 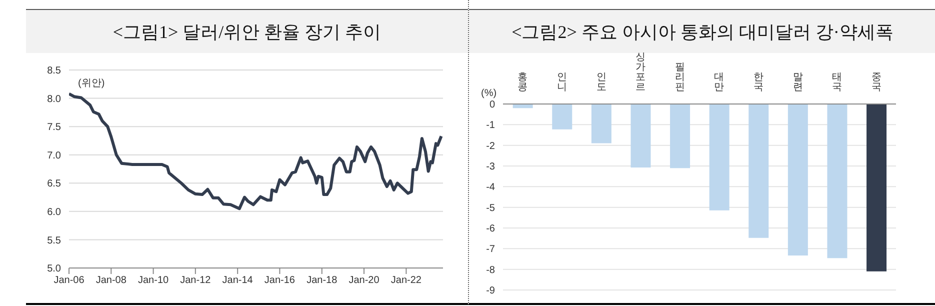 I want to click on x-tick-label: Jan-16, so click(x=280, y=280).